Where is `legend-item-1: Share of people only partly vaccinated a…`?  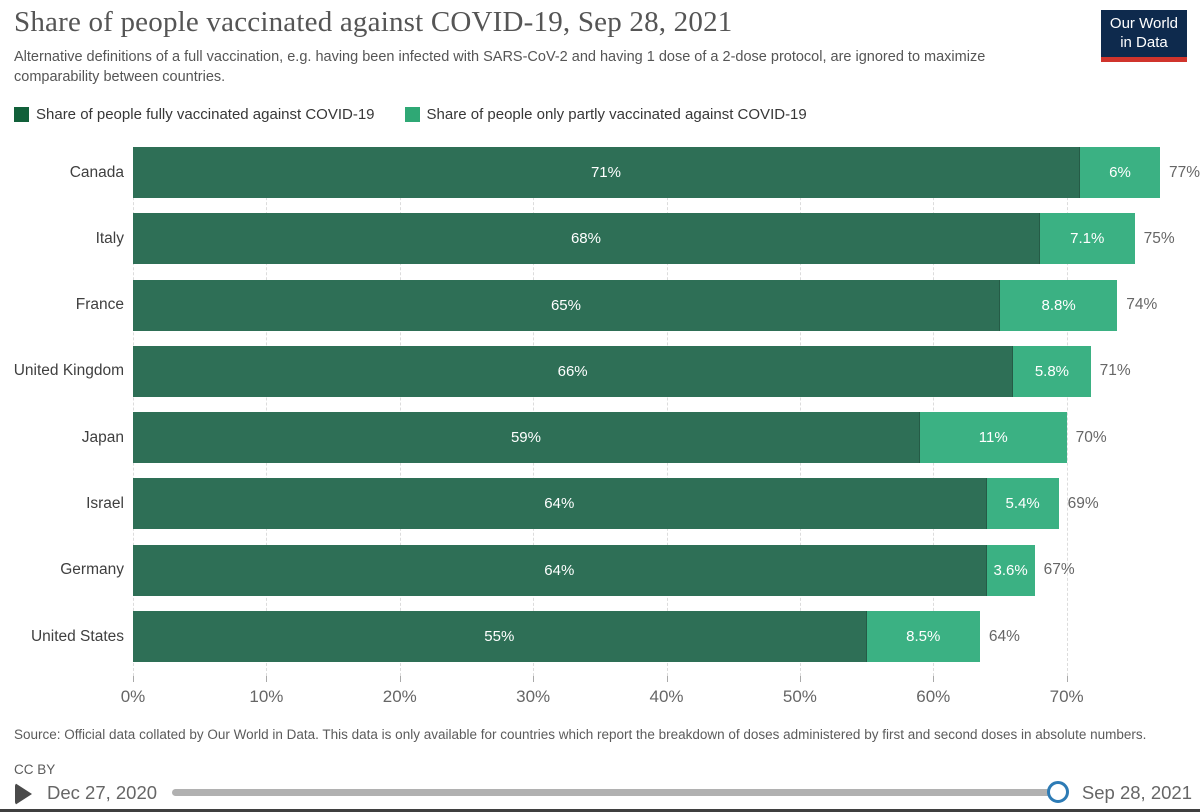 legend-item-1: Share of people only partly vaccinated a… is located at coordinates (605, 114).